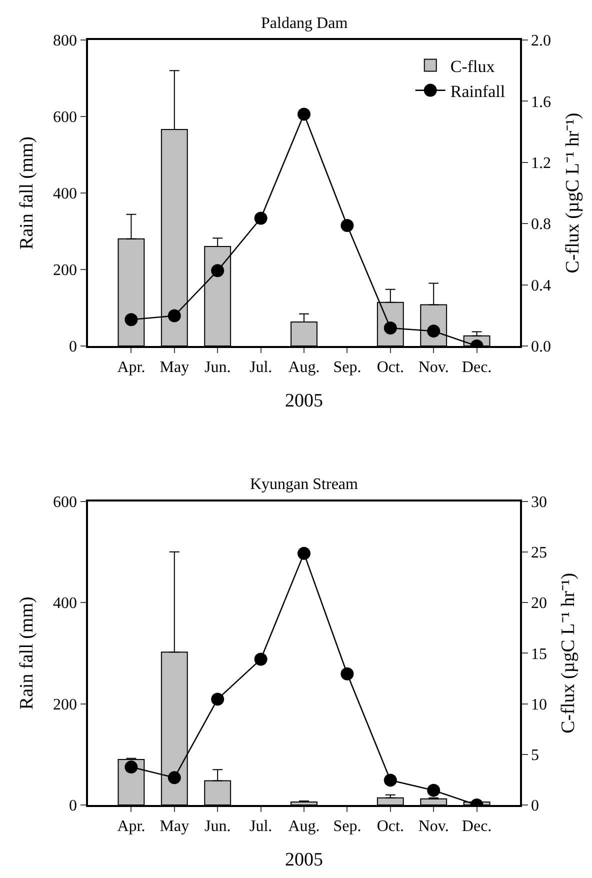 This screenshot has height=878, width=592. I want to click on y2-tick-label: 2.0, so click(540, 41).